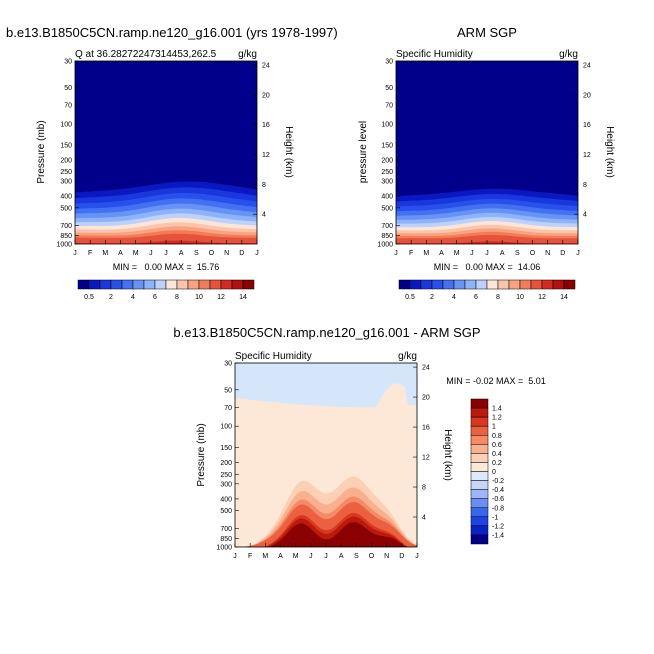 The image size is (654, 654). Describe the element at coordinates (387, 208) in the screenshot. I see `y-tick-label: 500` at that location.